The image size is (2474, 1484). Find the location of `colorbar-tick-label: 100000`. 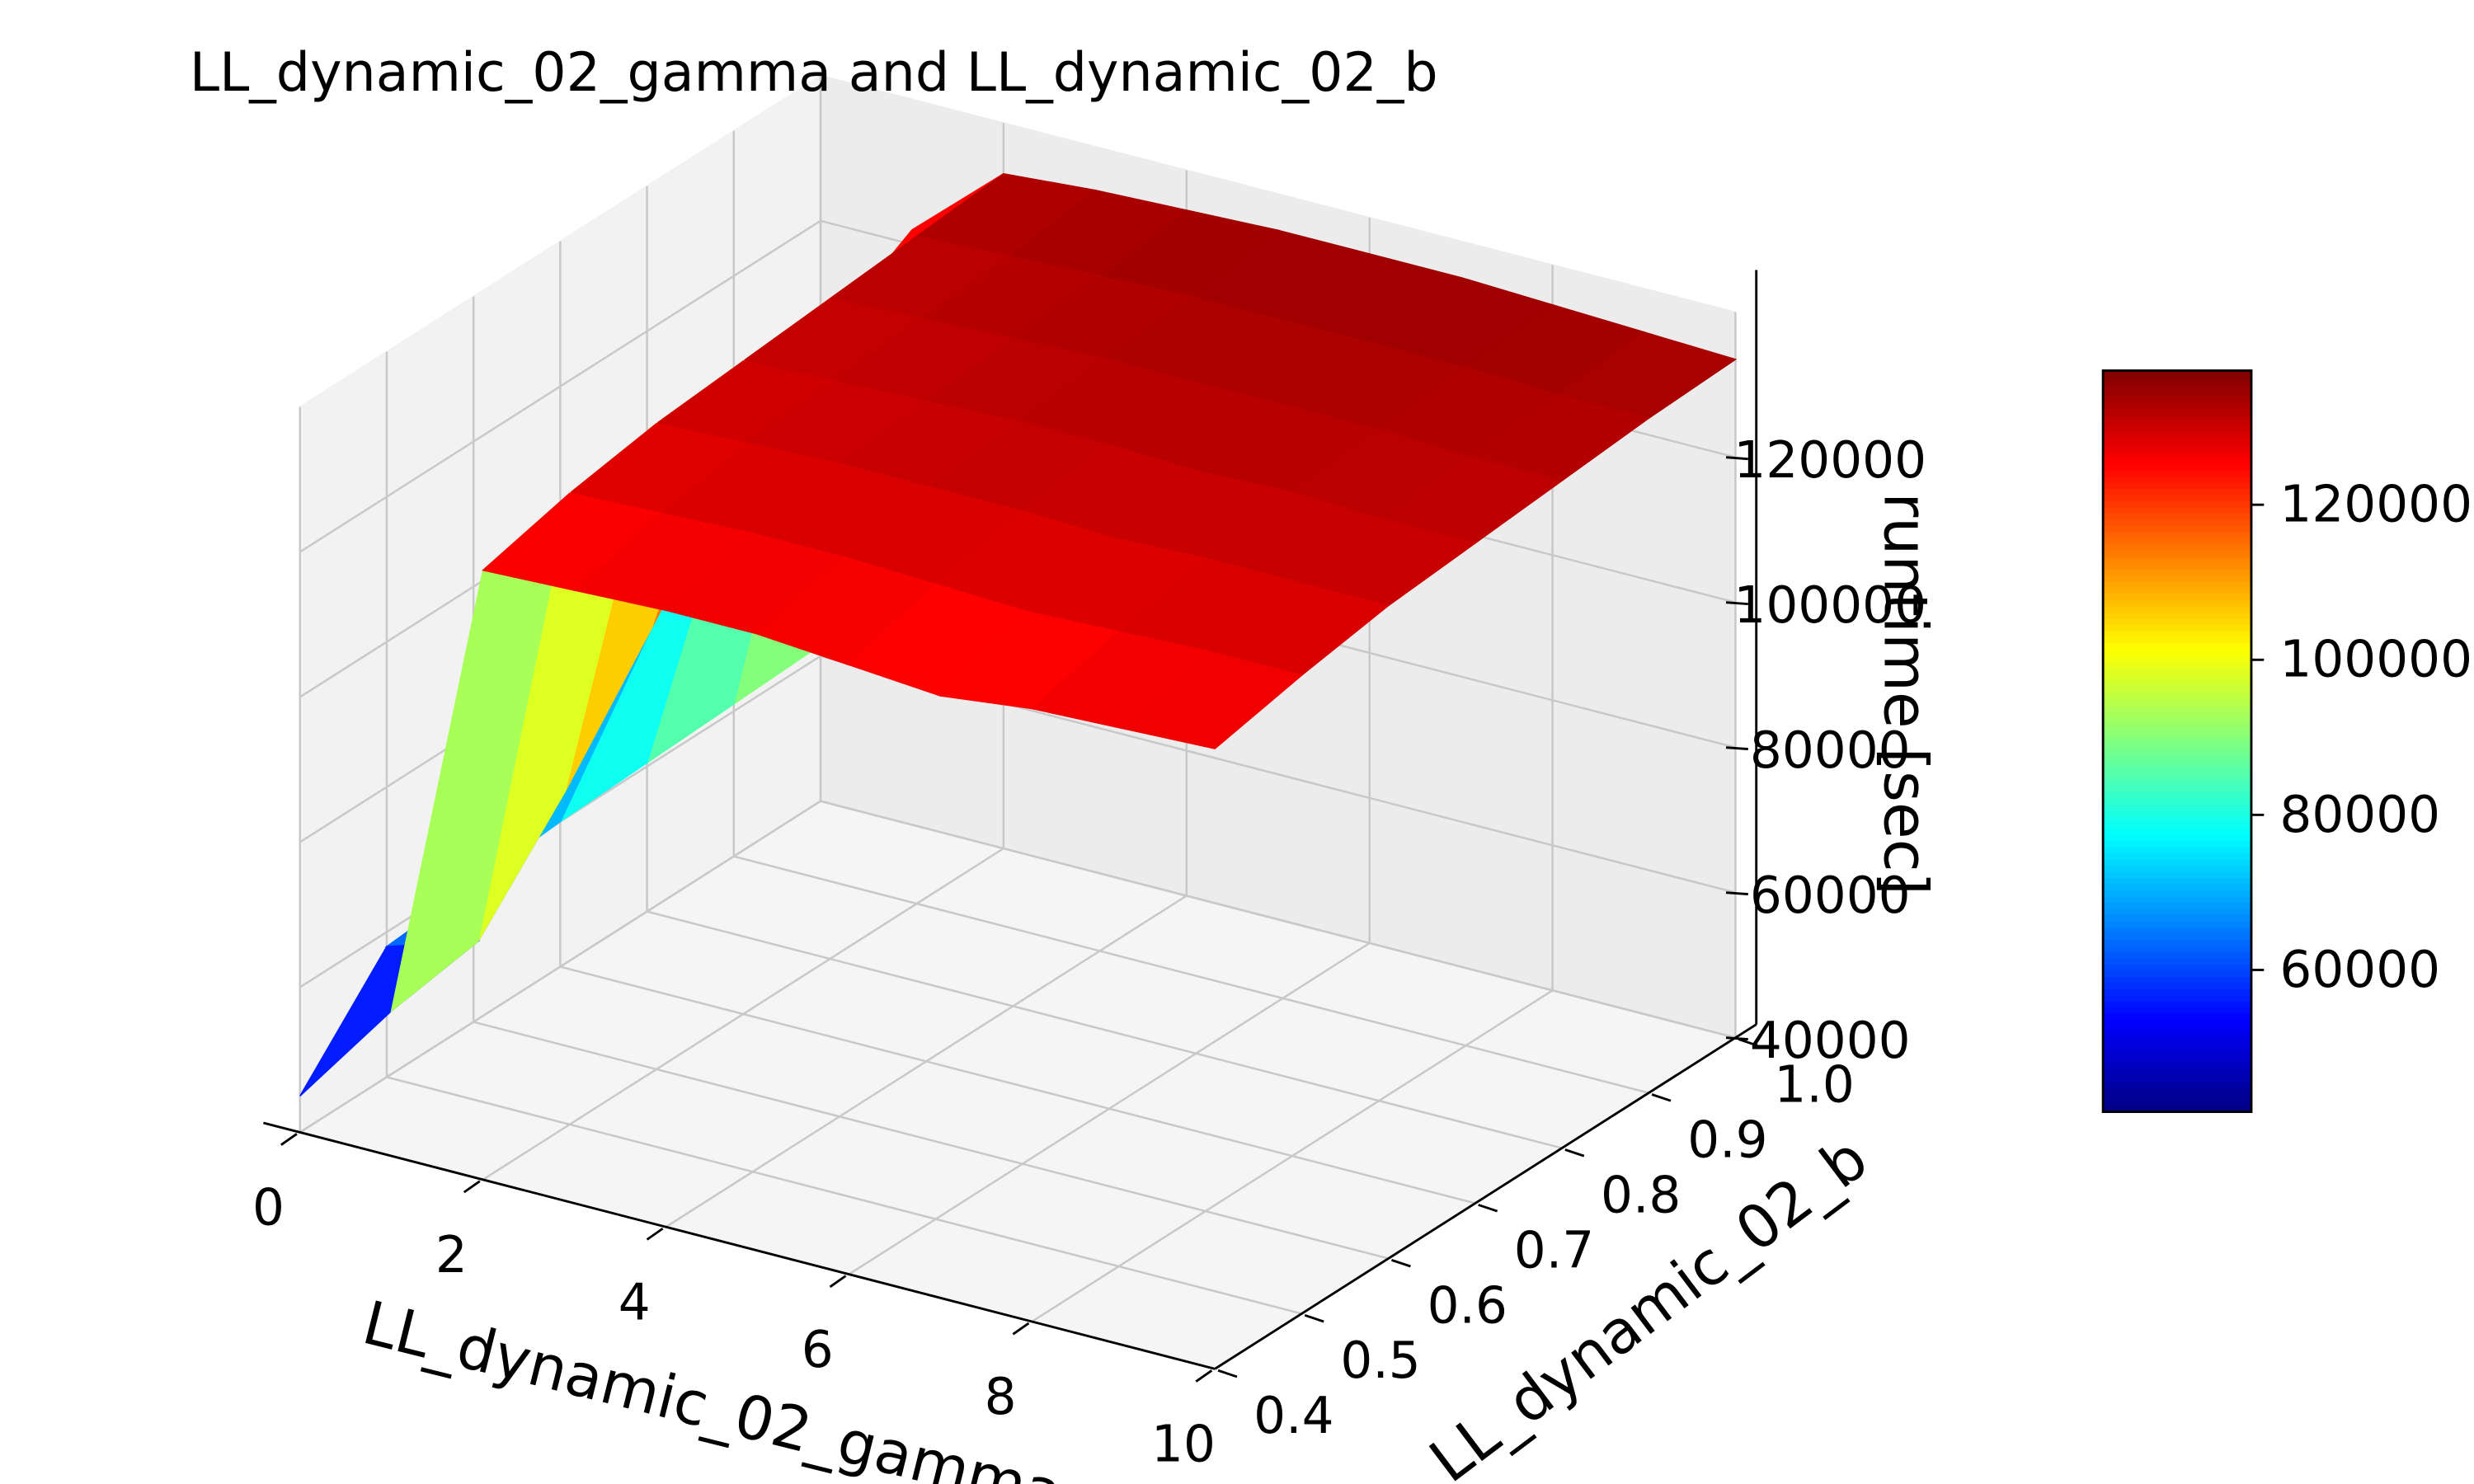

colorbar-tick-label: 100000 is located at coordinates (2375, 660).